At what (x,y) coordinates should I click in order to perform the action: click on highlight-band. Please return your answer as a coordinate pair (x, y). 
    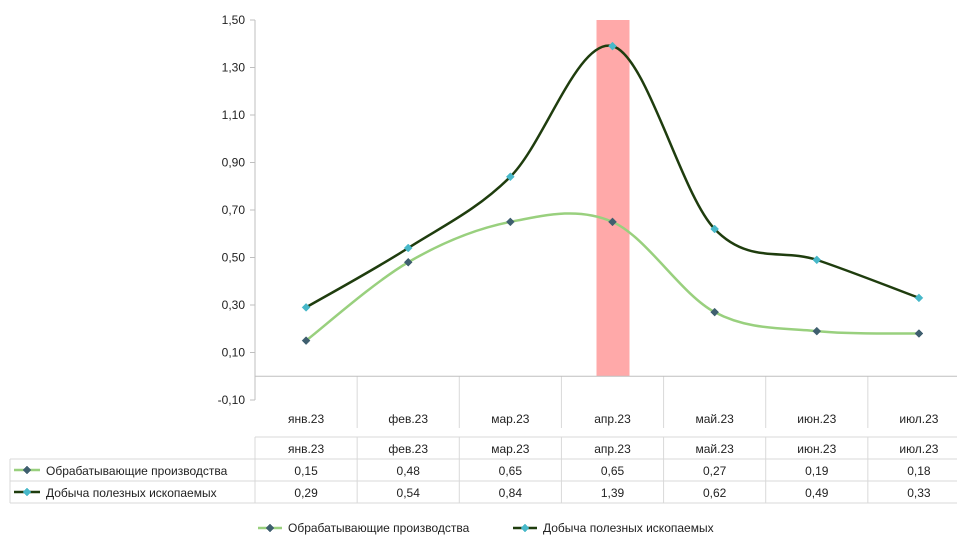
    Looking at the image, I should click on (613, 198).